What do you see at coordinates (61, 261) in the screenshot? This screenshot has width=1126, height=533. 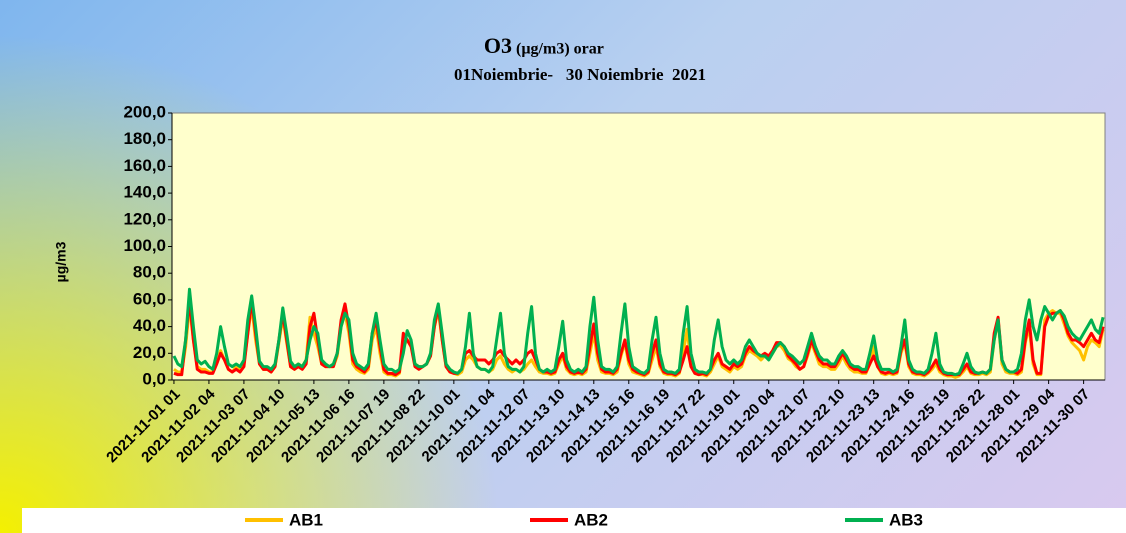 I see `y-axis-label: µg/m3` at bounding box center [61, 261].